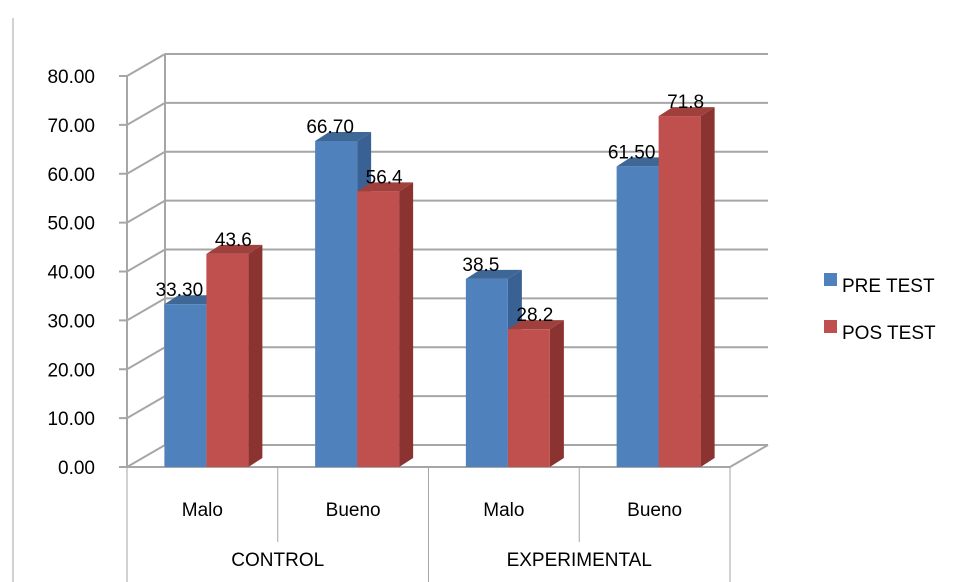  I want to click on legend-label: POS TEST, so click(889, 333).